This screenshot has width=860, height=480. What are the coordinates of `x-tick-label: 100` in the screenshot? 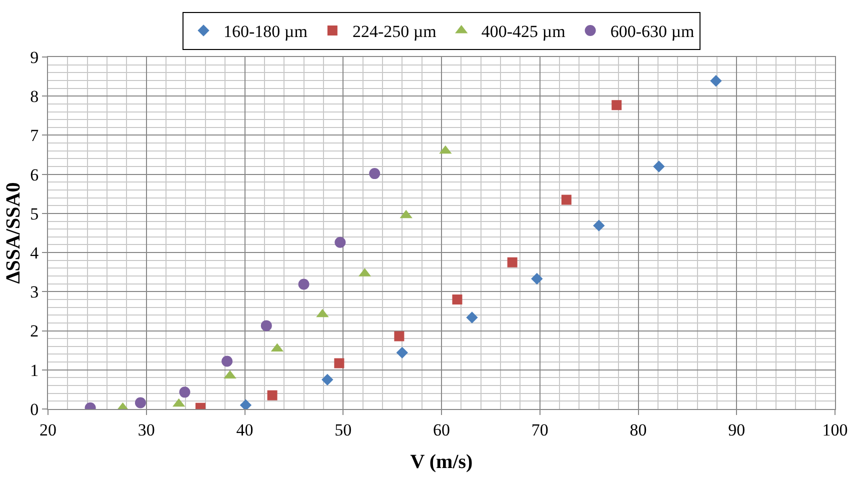 It's located at (835, 430).